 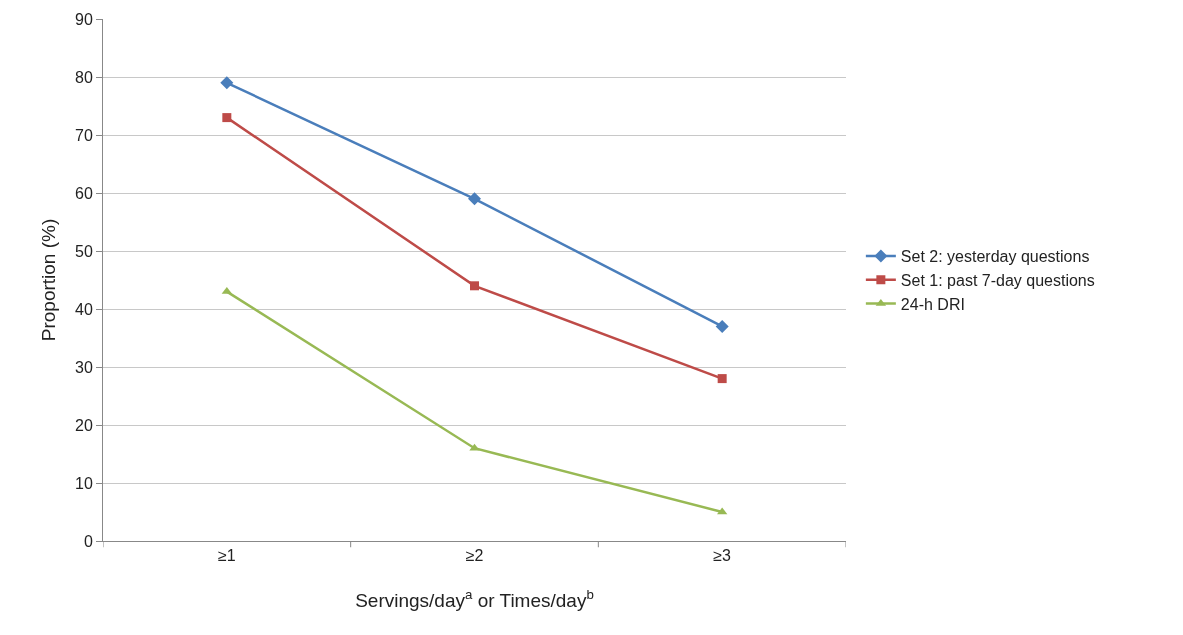 I want to click on y-axis-title: Proportion (%), so click(x=48, y=280).